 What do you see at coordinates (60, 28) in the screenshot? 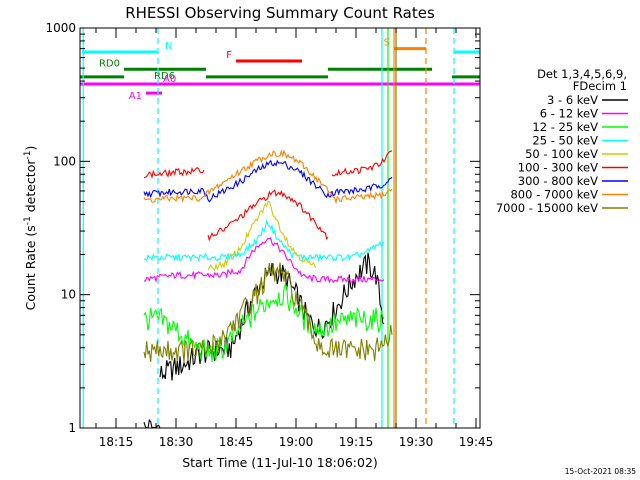
I see `y-tick-label: 1000` at bounding box center [60, 28].